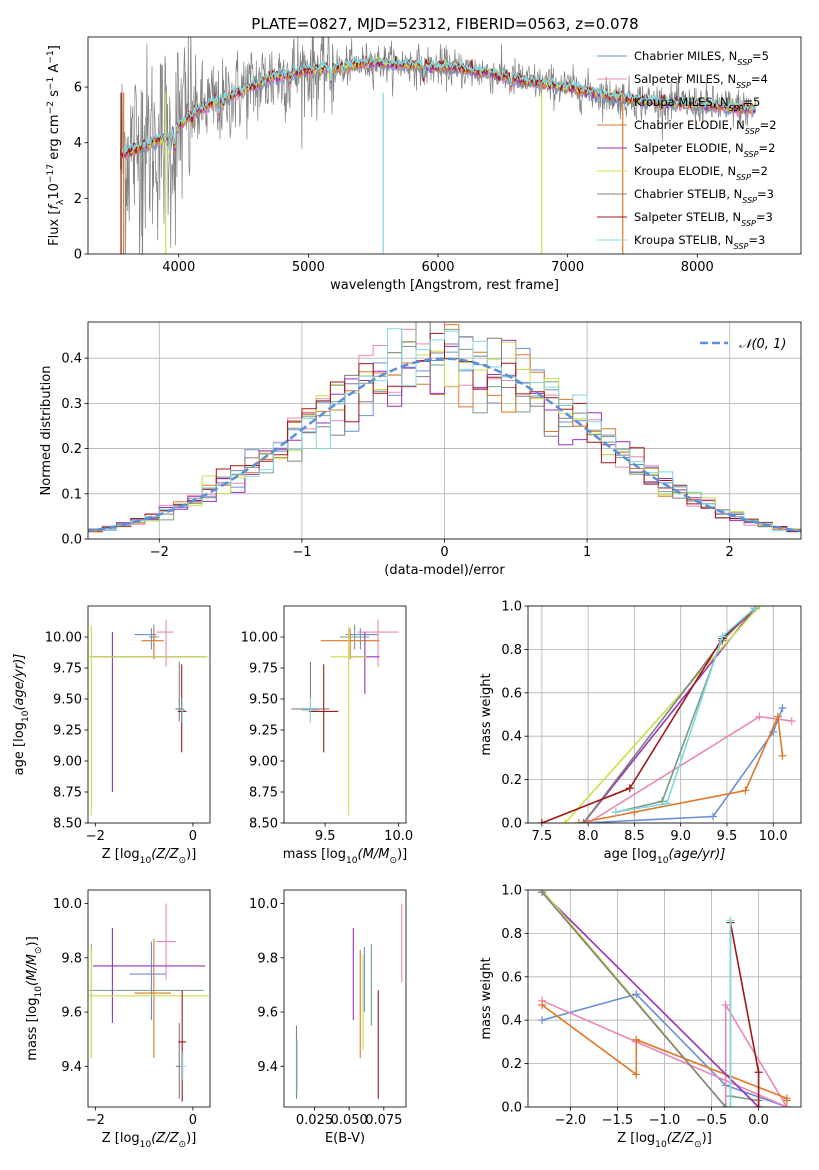  What do you see at coordinates (697, 267) in the screenshot?
I see `x-tick-label: 8000` at bounding box center [697, 267].